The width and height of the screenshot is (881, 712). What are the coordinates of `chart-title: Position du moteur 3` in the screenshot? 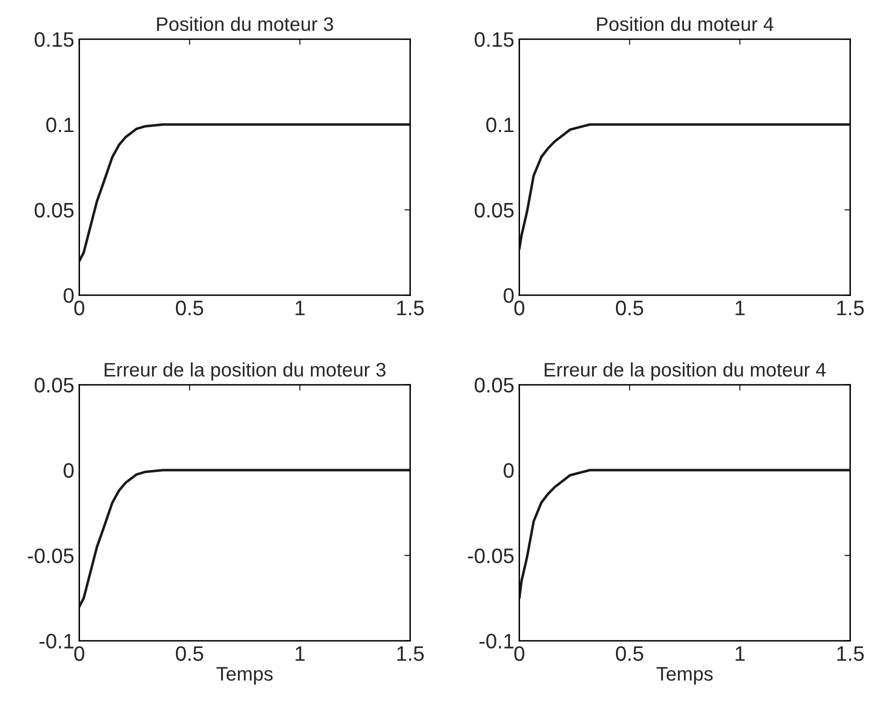 It's located at (245, 24).